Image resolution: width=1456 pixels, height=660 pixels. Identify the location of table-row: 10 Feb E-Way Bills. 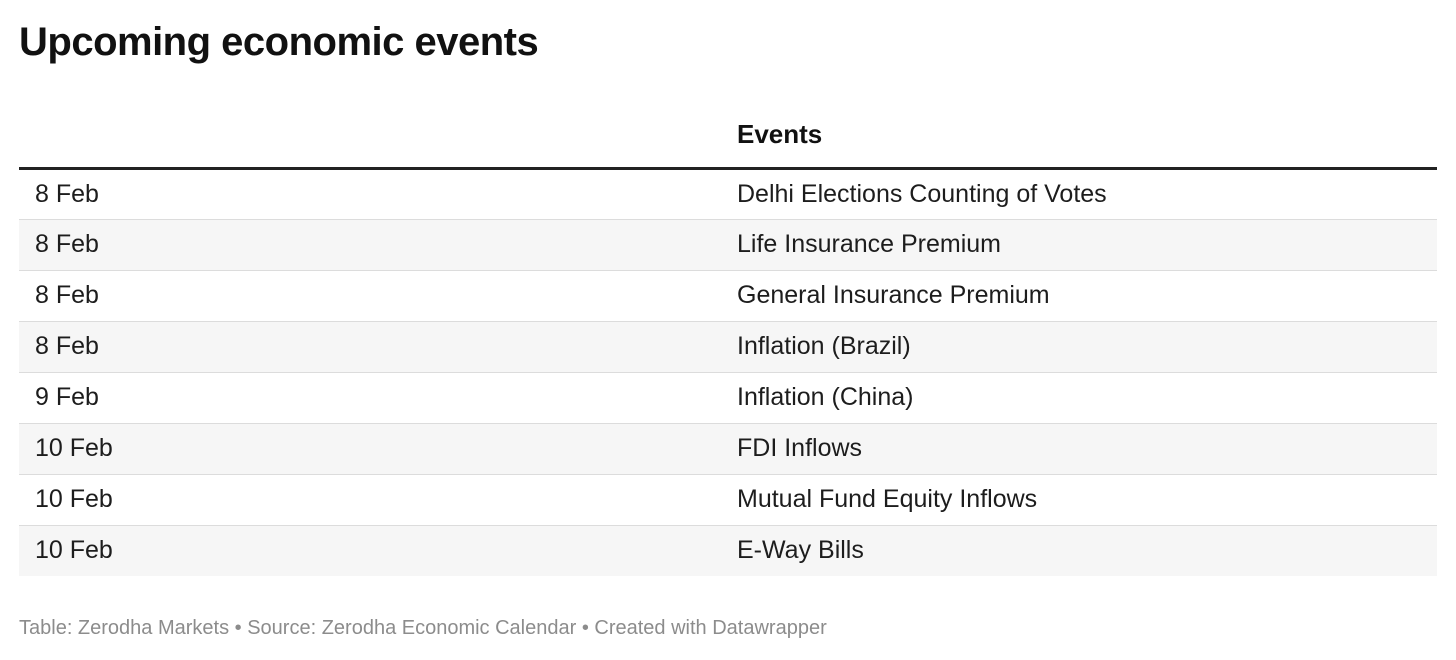
(728, 550).